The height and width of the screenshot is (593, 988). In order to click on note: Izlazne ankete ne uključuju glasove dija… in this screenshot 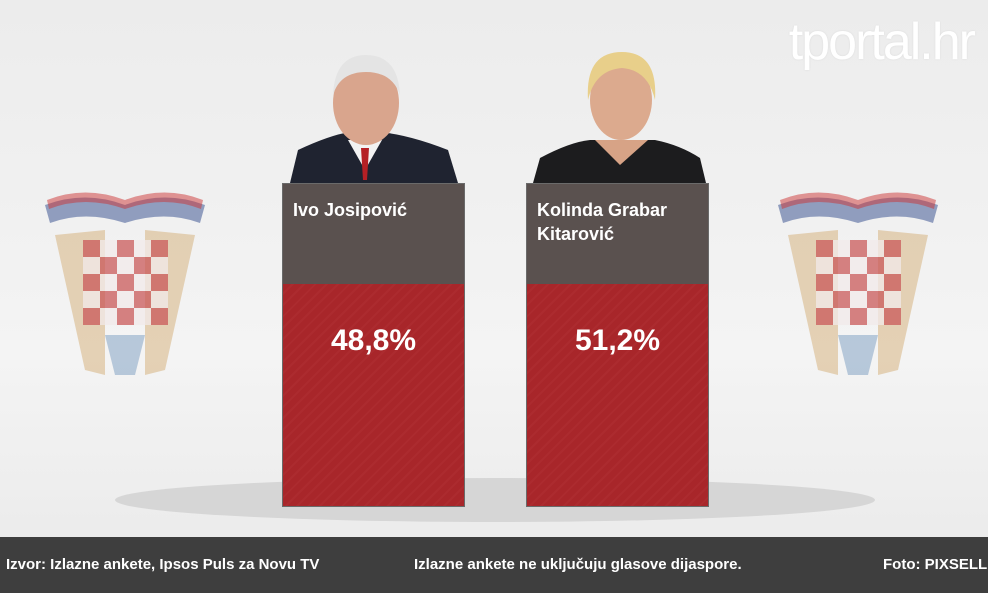, I will do `click(578, 564)`.